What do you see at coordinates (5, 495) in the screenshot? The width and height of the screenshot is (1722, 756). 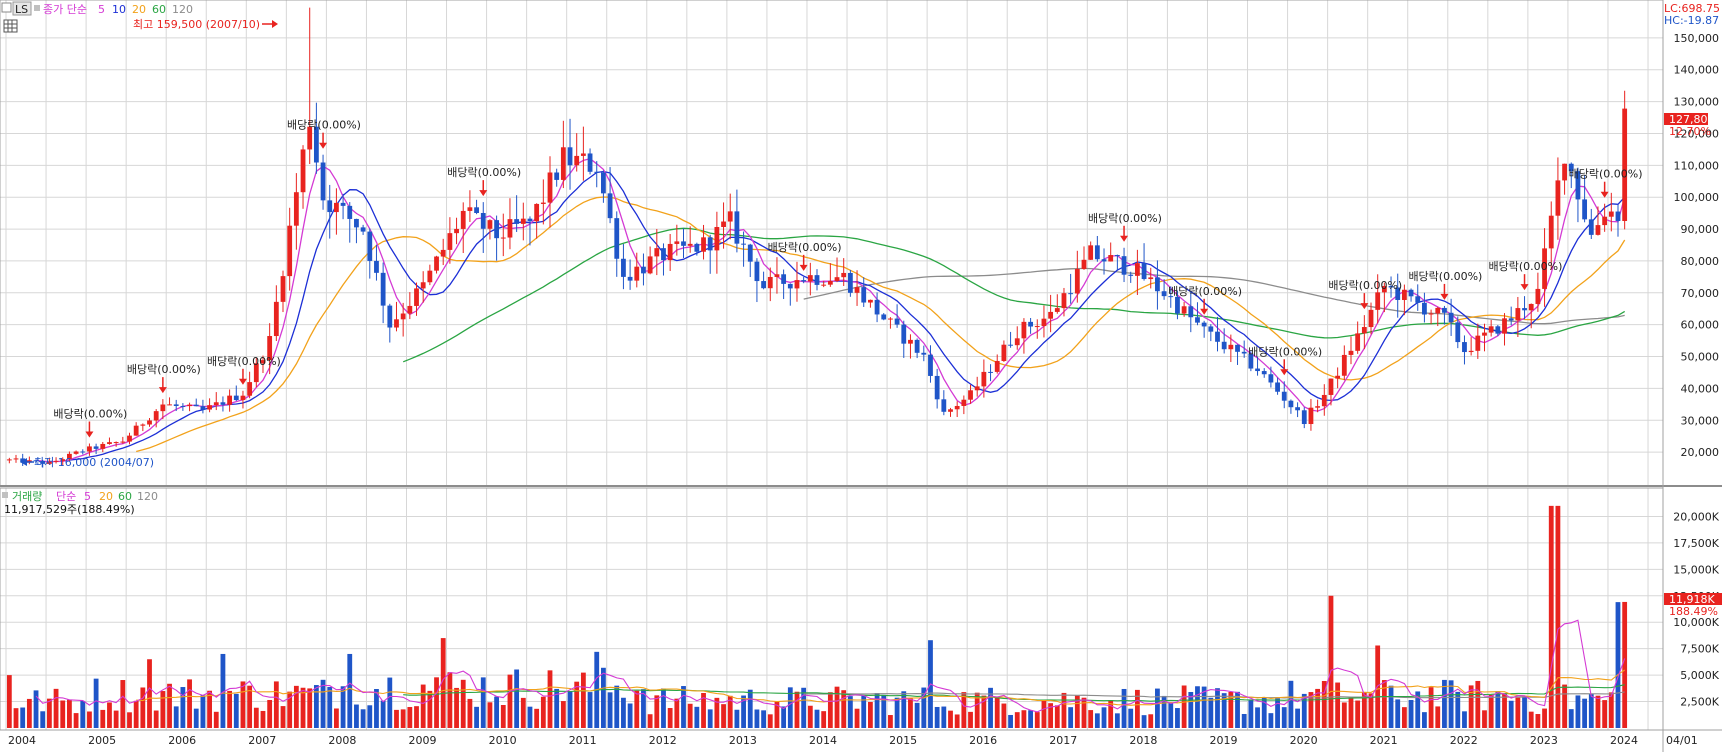 I see `volume-legend-bullet-icon` at bounding box center [5, 495].